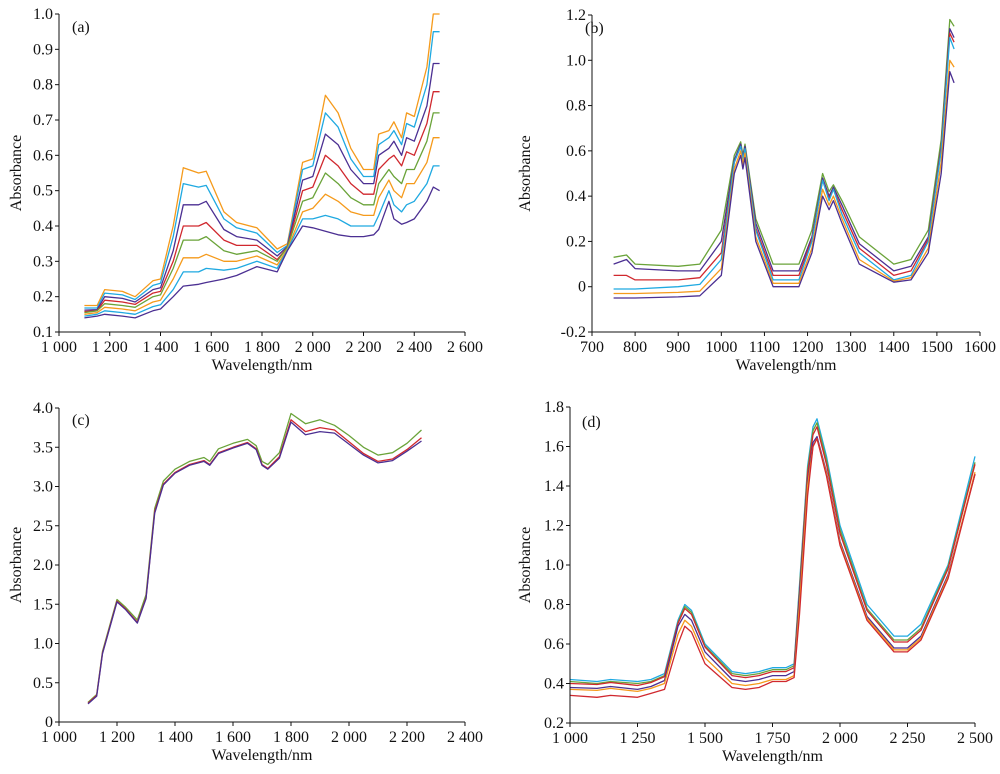  Describe the element at coordinates (594, 28) in the screenshot. I see `panel-label: (b)` at that location.